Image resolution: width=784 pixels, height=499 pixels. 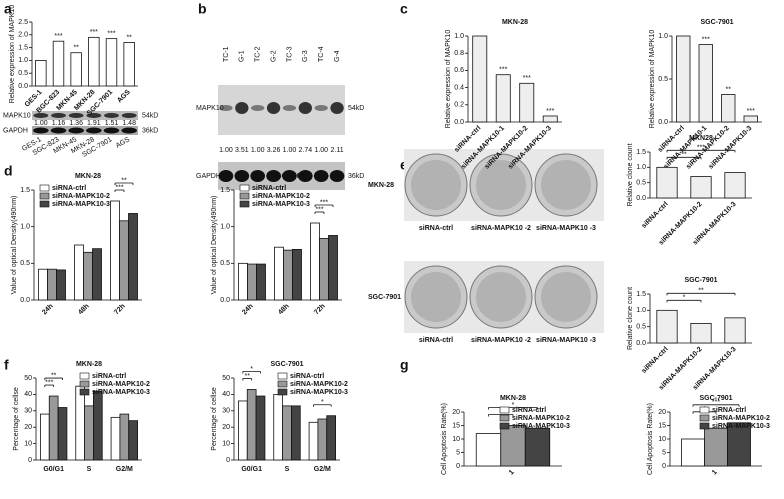 I want to click on y-tick-label: 20, so click(x=662, y=412).